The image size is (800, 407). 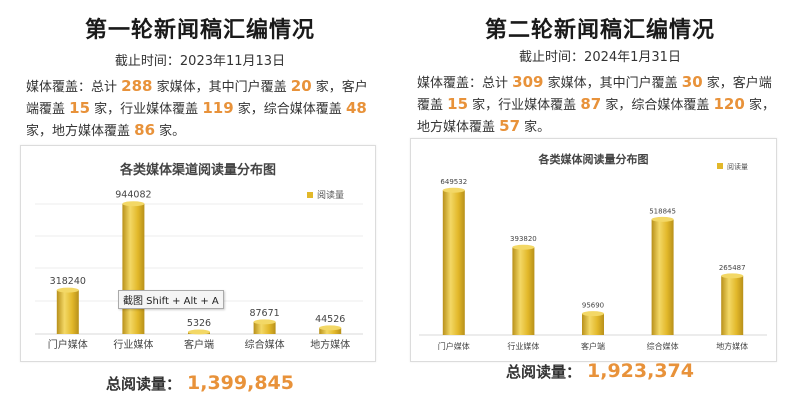 I want to click on coverage-general-count: 48, so click(x=356, y=108).